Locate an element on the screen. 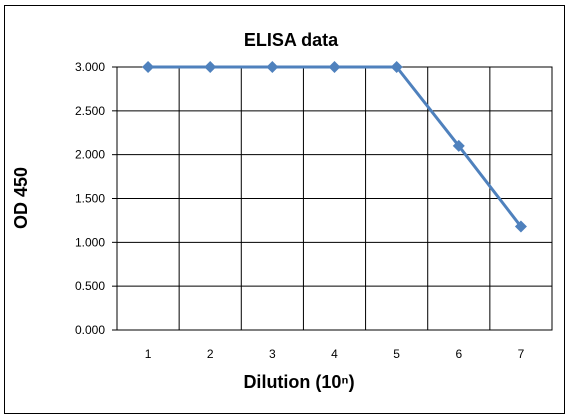 The width and height of the screenshot is (570, 420). y-tick-label: 2.500 is located at coordinates (90, 111).